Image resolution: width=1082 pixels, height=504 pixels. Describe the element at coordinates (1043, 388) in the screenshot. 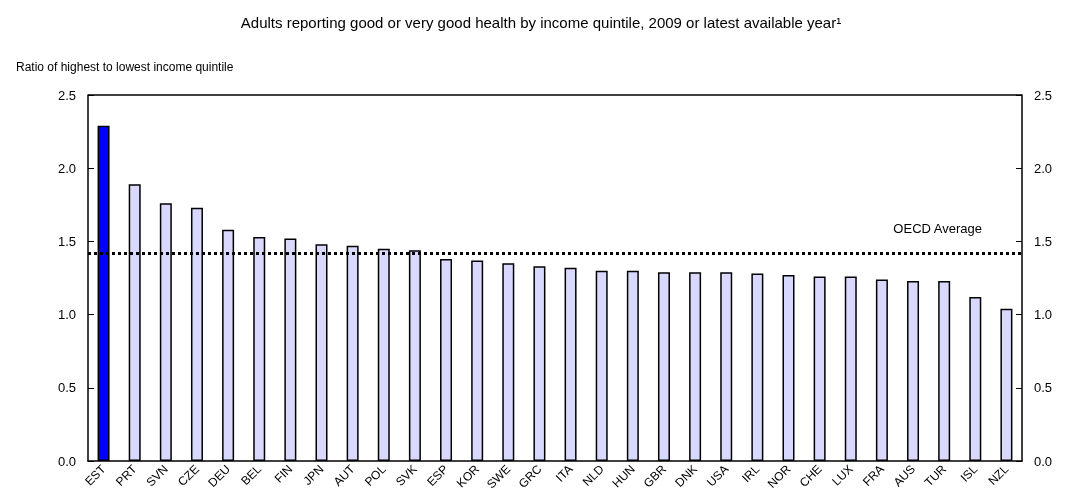

I see `y2-tick-label: 0.5` at that location.